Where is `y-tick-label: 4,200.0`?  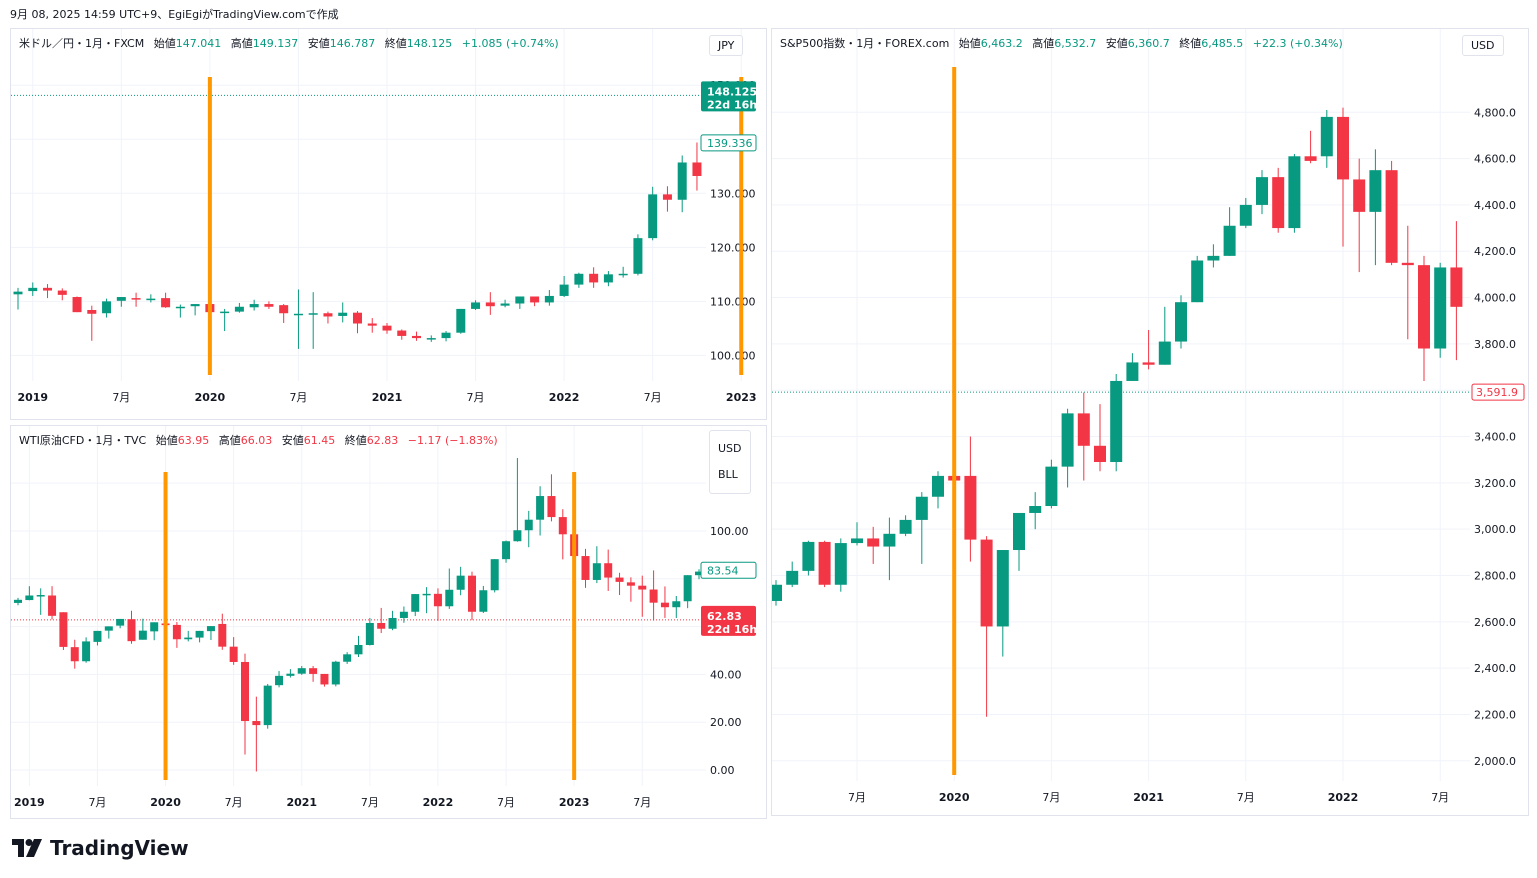 y-tick-label: 4,200.0 is located at coordinates (1495, 251).